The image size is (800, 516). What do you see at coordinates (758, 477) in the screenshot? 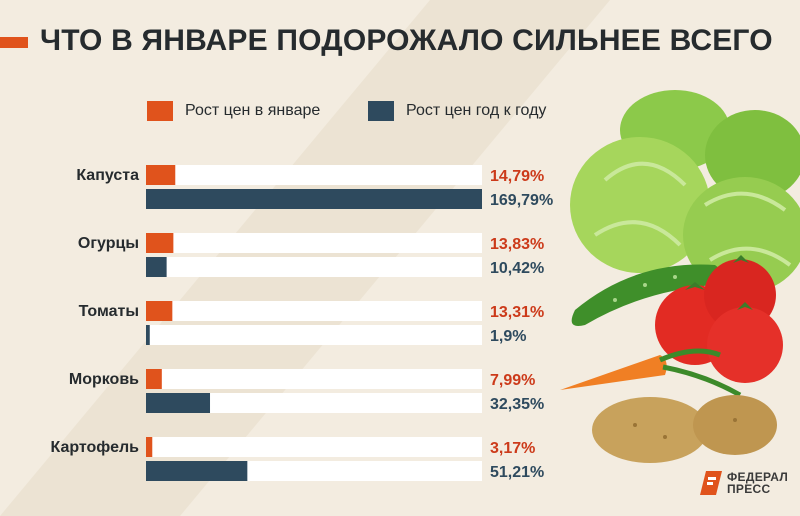
I see `logo-line1: ФЕДЕРАЛ` at bounding box center [758, 477].